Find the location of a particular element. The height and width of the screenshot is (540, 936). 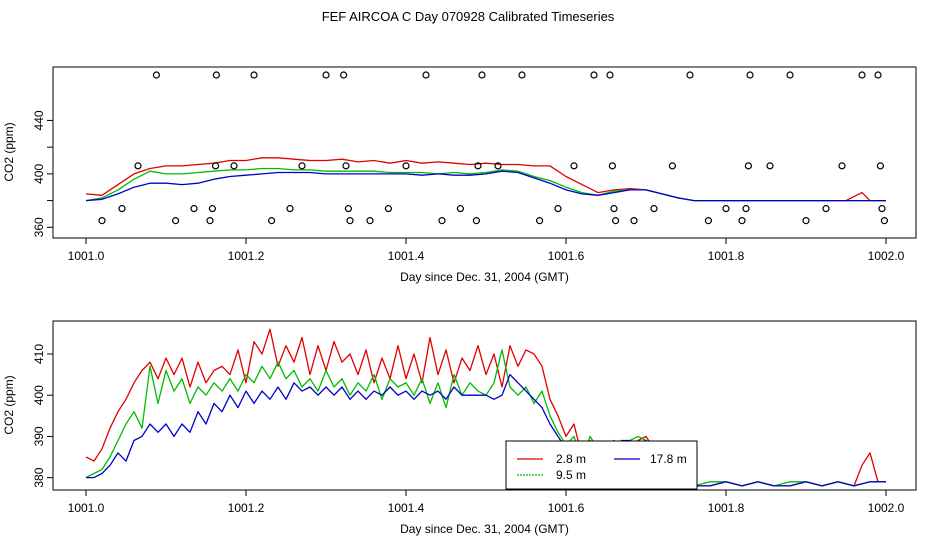

y-axis-label-top: CO2 (ppm) is located at coordinates (9, 151).